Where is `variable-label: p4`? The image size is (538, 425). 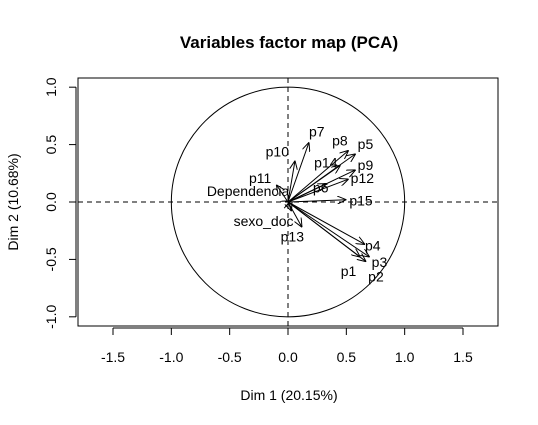 variable-label: p4 is located at coordinates (373, 245).